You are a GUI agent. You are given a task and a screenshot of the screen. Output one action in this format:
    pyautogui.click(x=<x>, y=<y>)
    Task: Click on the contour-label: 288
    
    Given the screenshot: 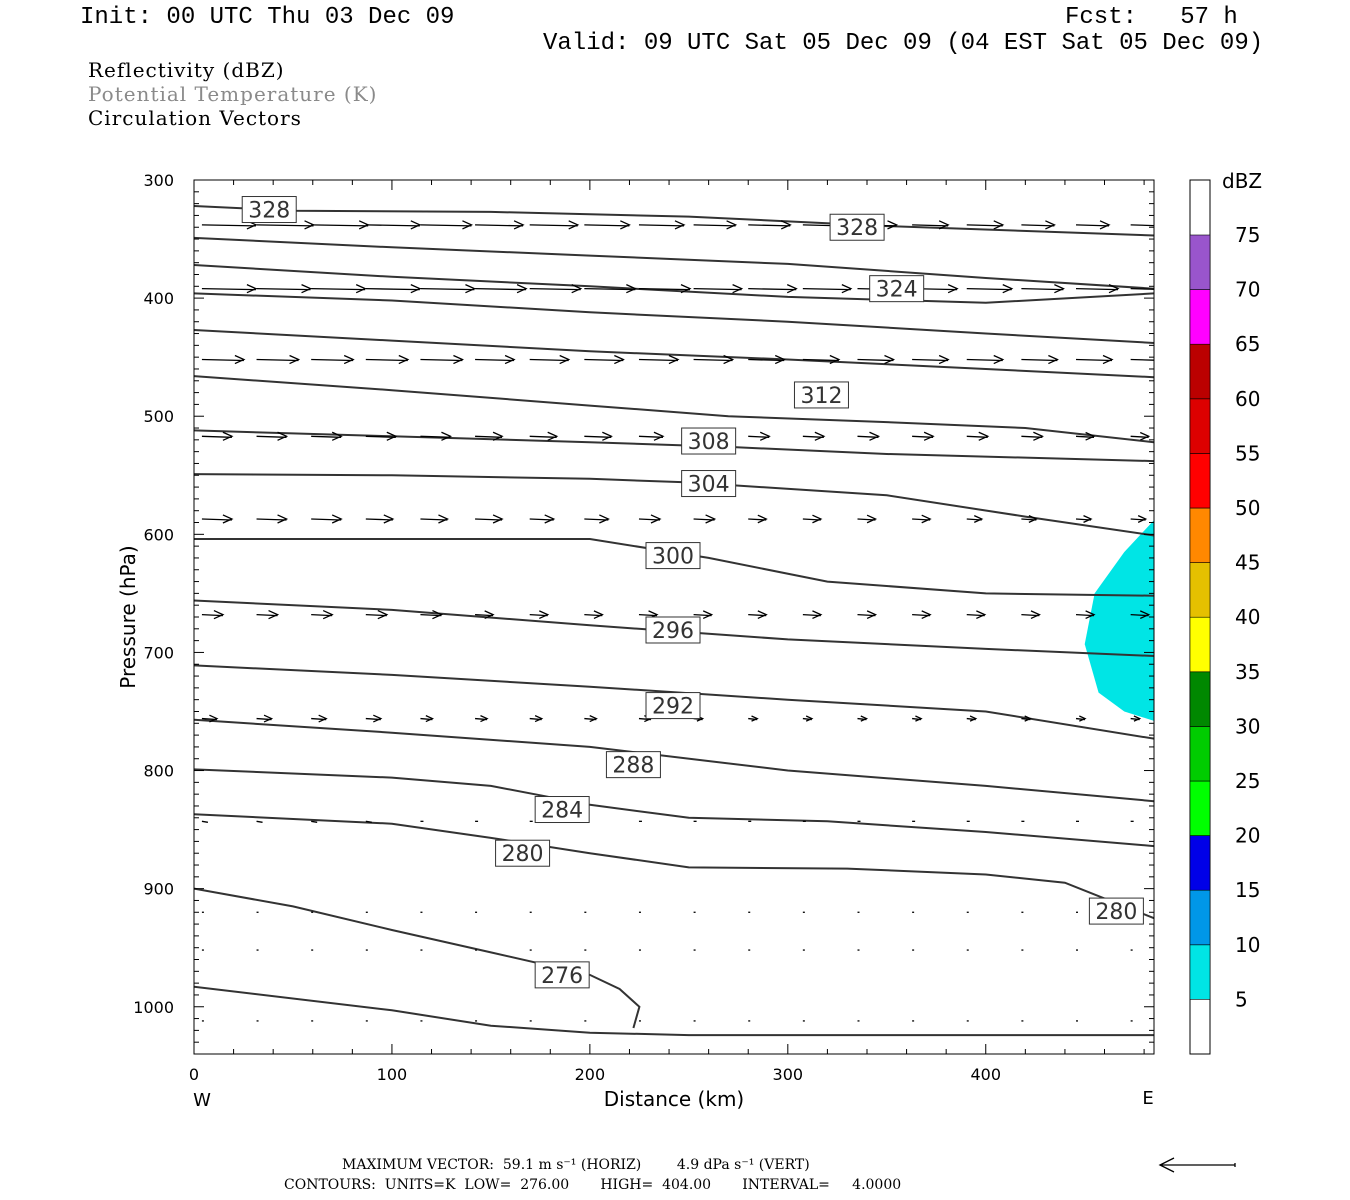 What is the action you would take?
    pyautogui.click(x=633, y=766)
    